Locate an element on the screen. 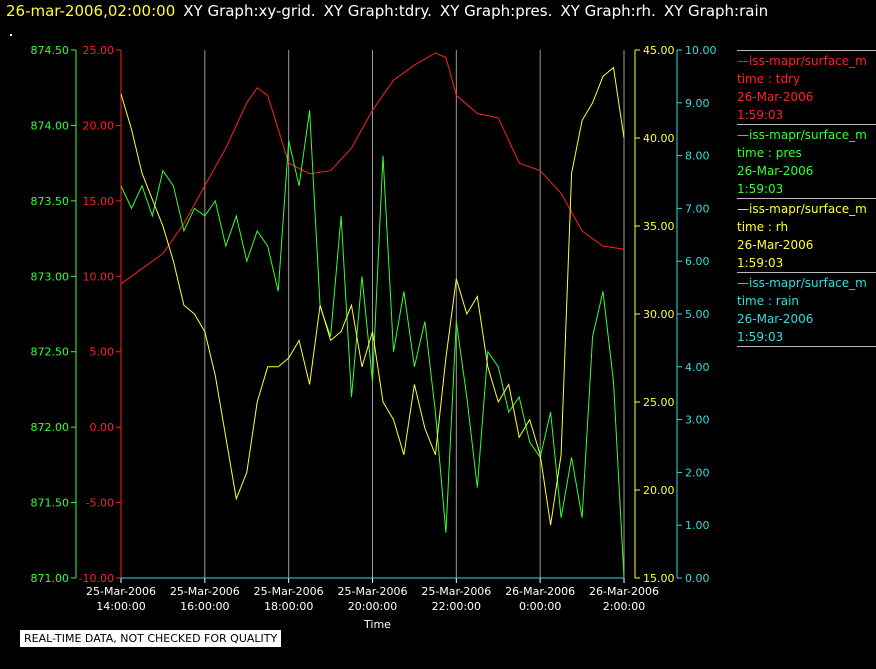 The image size is (876, 669). x-tick-label: 14:00:00 is located at coordinates (120, 606).